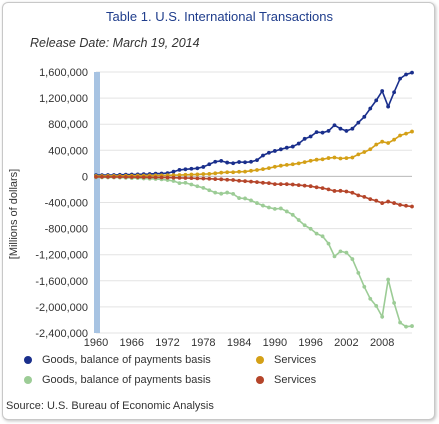 The height and width of the screenshot is (424, 439). Describe the element at coordinates (85, 177) in the screenshot. I see `y-tick-label: 0` at that location.